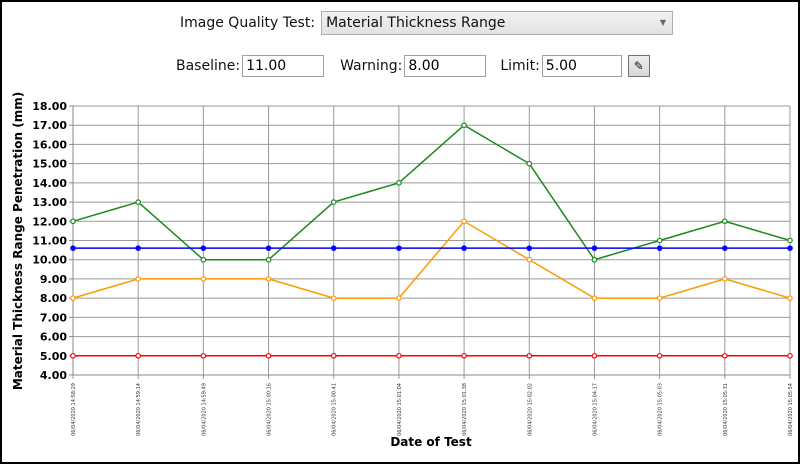 The height and width of the screenshot is (464, 800). Describe the element at coordinates (726, 409) in the screenshot. I see `x-tick-label: 06/04/2020 15:05:31` at that location.